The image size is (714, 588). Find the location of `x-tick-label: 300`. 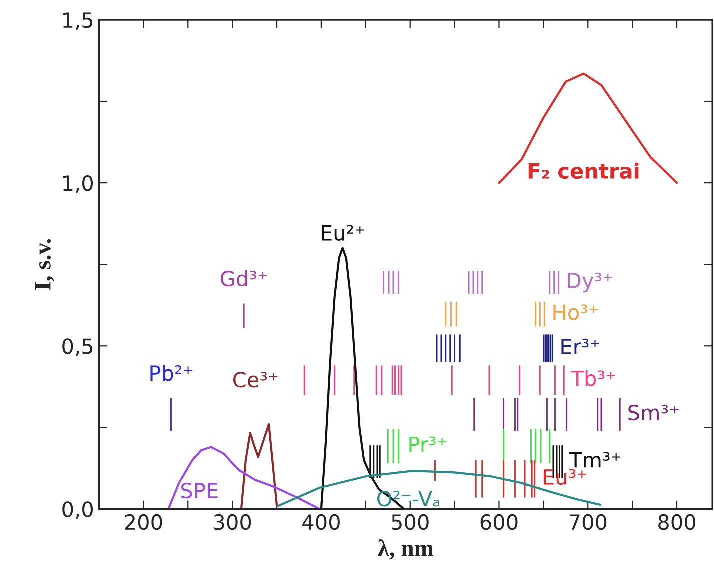

x-tick-label: 300 is located at coordinates (233, 522).